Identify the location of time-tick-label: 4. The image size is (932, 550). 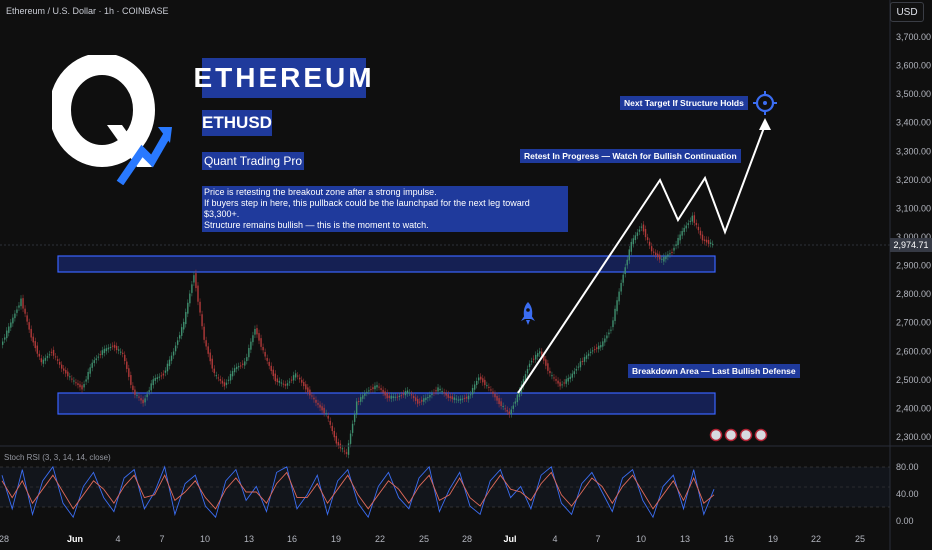
(554, 539).